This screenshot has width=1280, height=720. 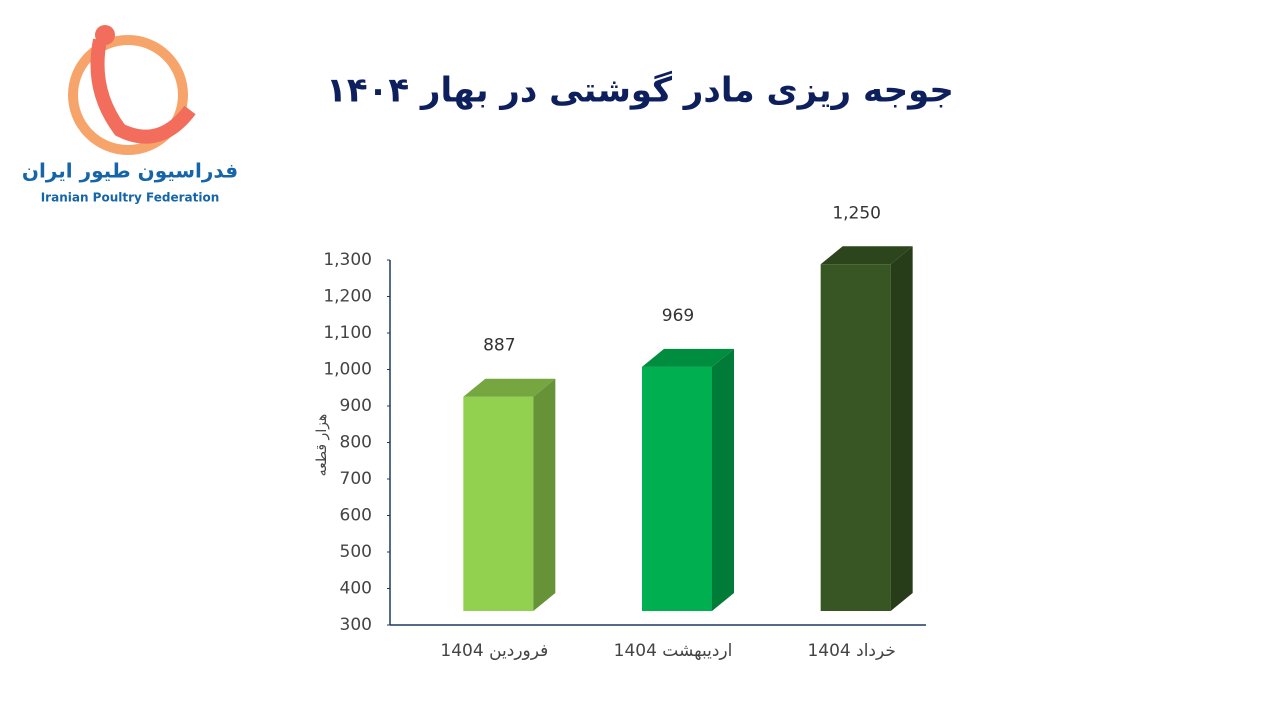 What do you see at coordinates (356, 625) in the screenshot?
I see `y-tick-label: 300` at bounding box center [356, 625].